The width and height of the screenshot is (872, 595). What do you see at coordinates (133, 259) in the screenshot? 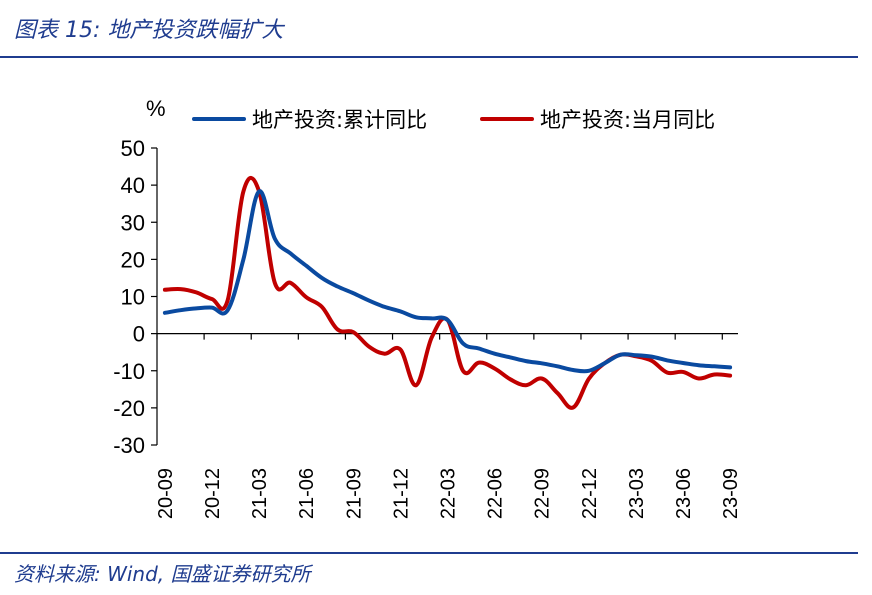
I see `y-tick-label: 20` at bounding box center [133, 259].